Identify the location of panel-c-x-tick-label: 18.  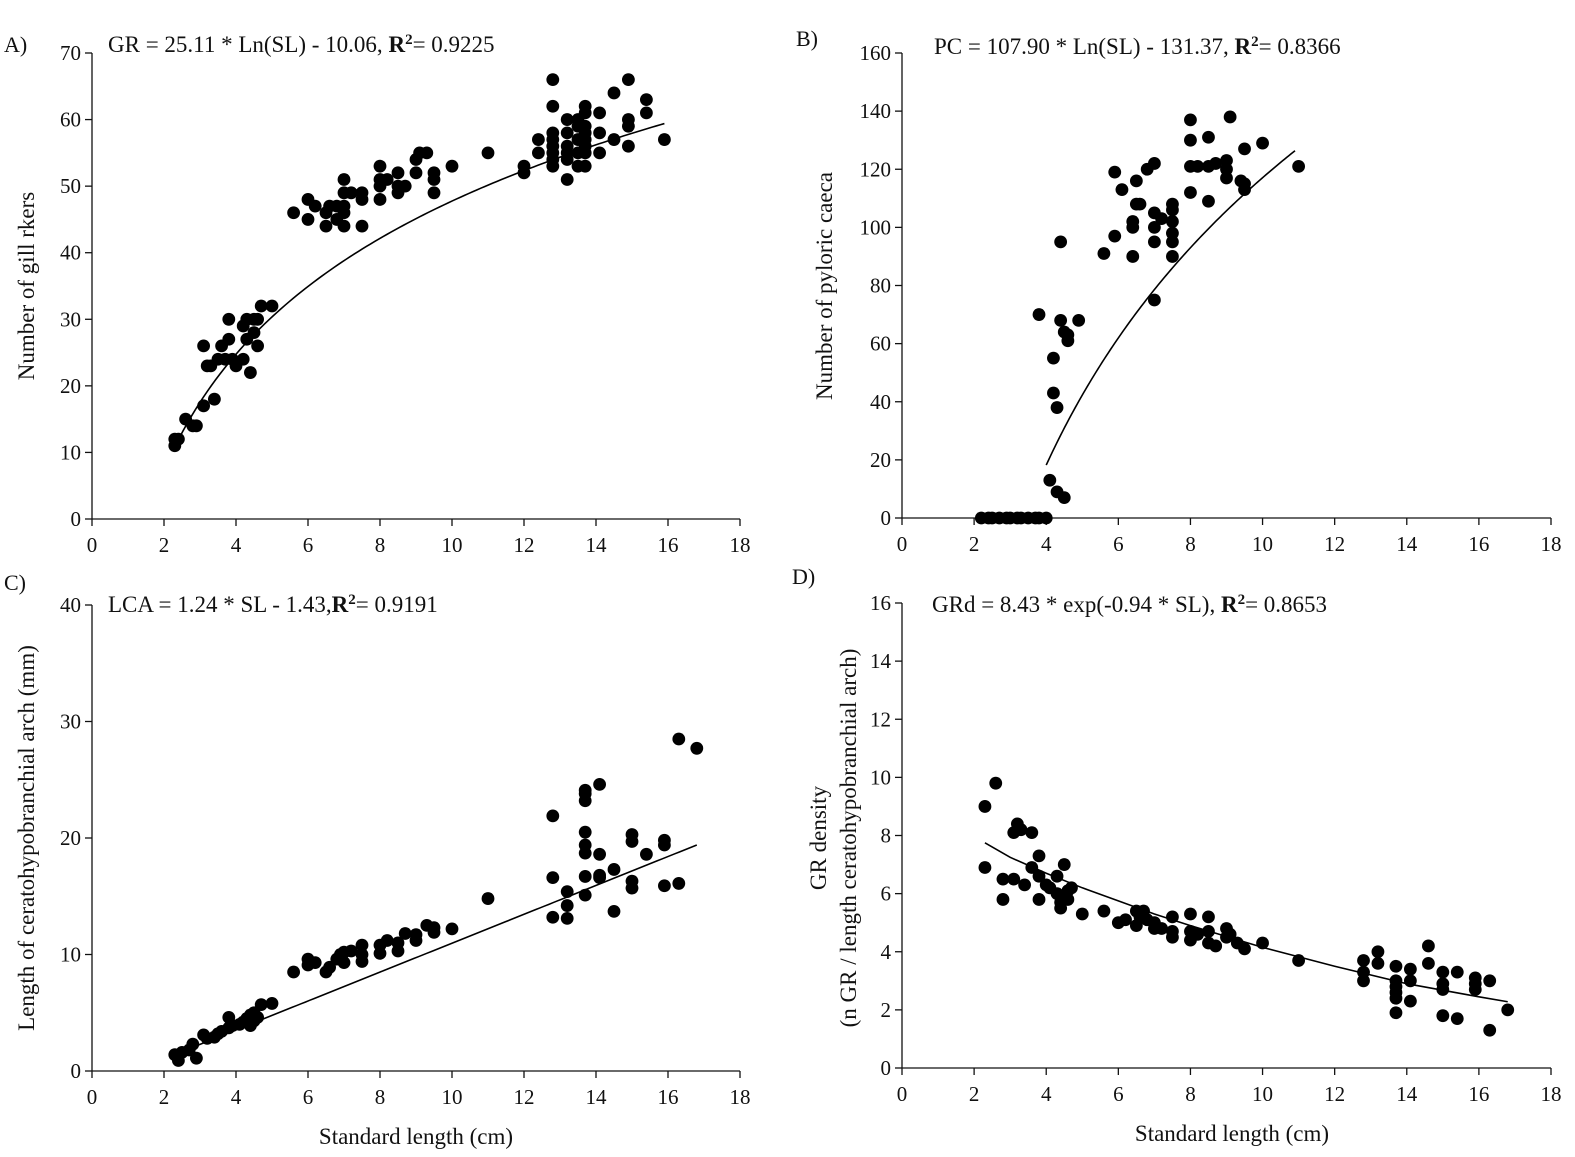
(740, 1097).